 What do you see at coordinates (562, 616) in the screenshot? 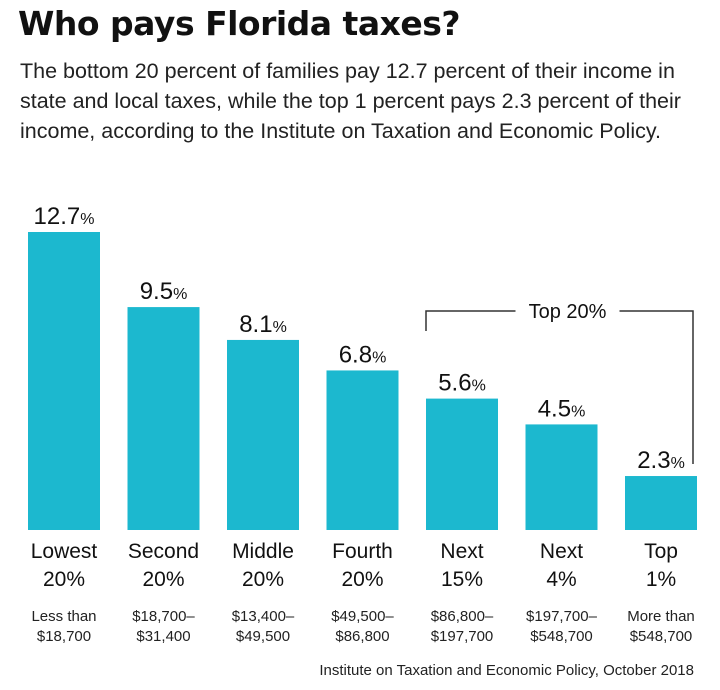
I see `income-range-label: $197,700–` at bounding box center [562, 616].